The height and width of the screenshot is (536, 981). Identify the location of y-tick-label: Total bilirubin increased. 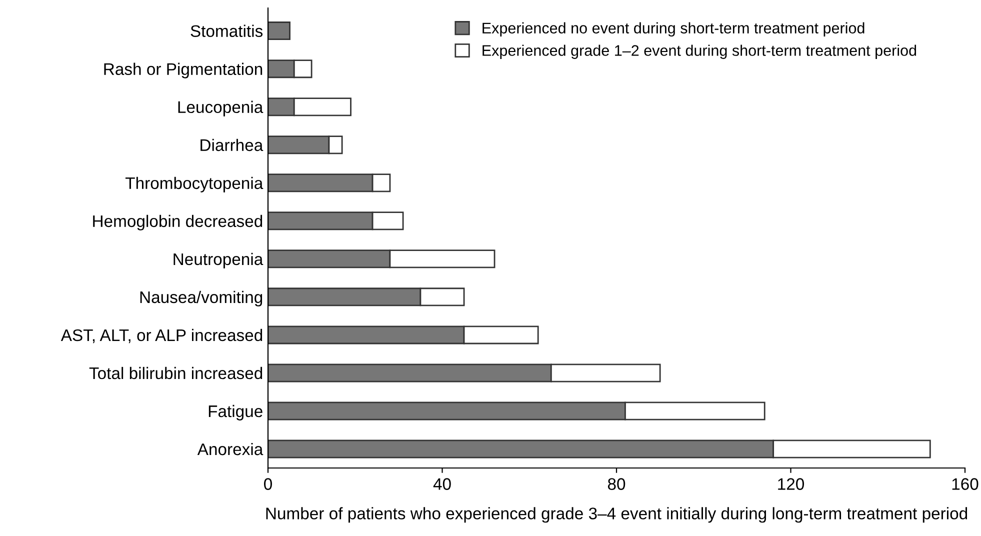
(175, 373).